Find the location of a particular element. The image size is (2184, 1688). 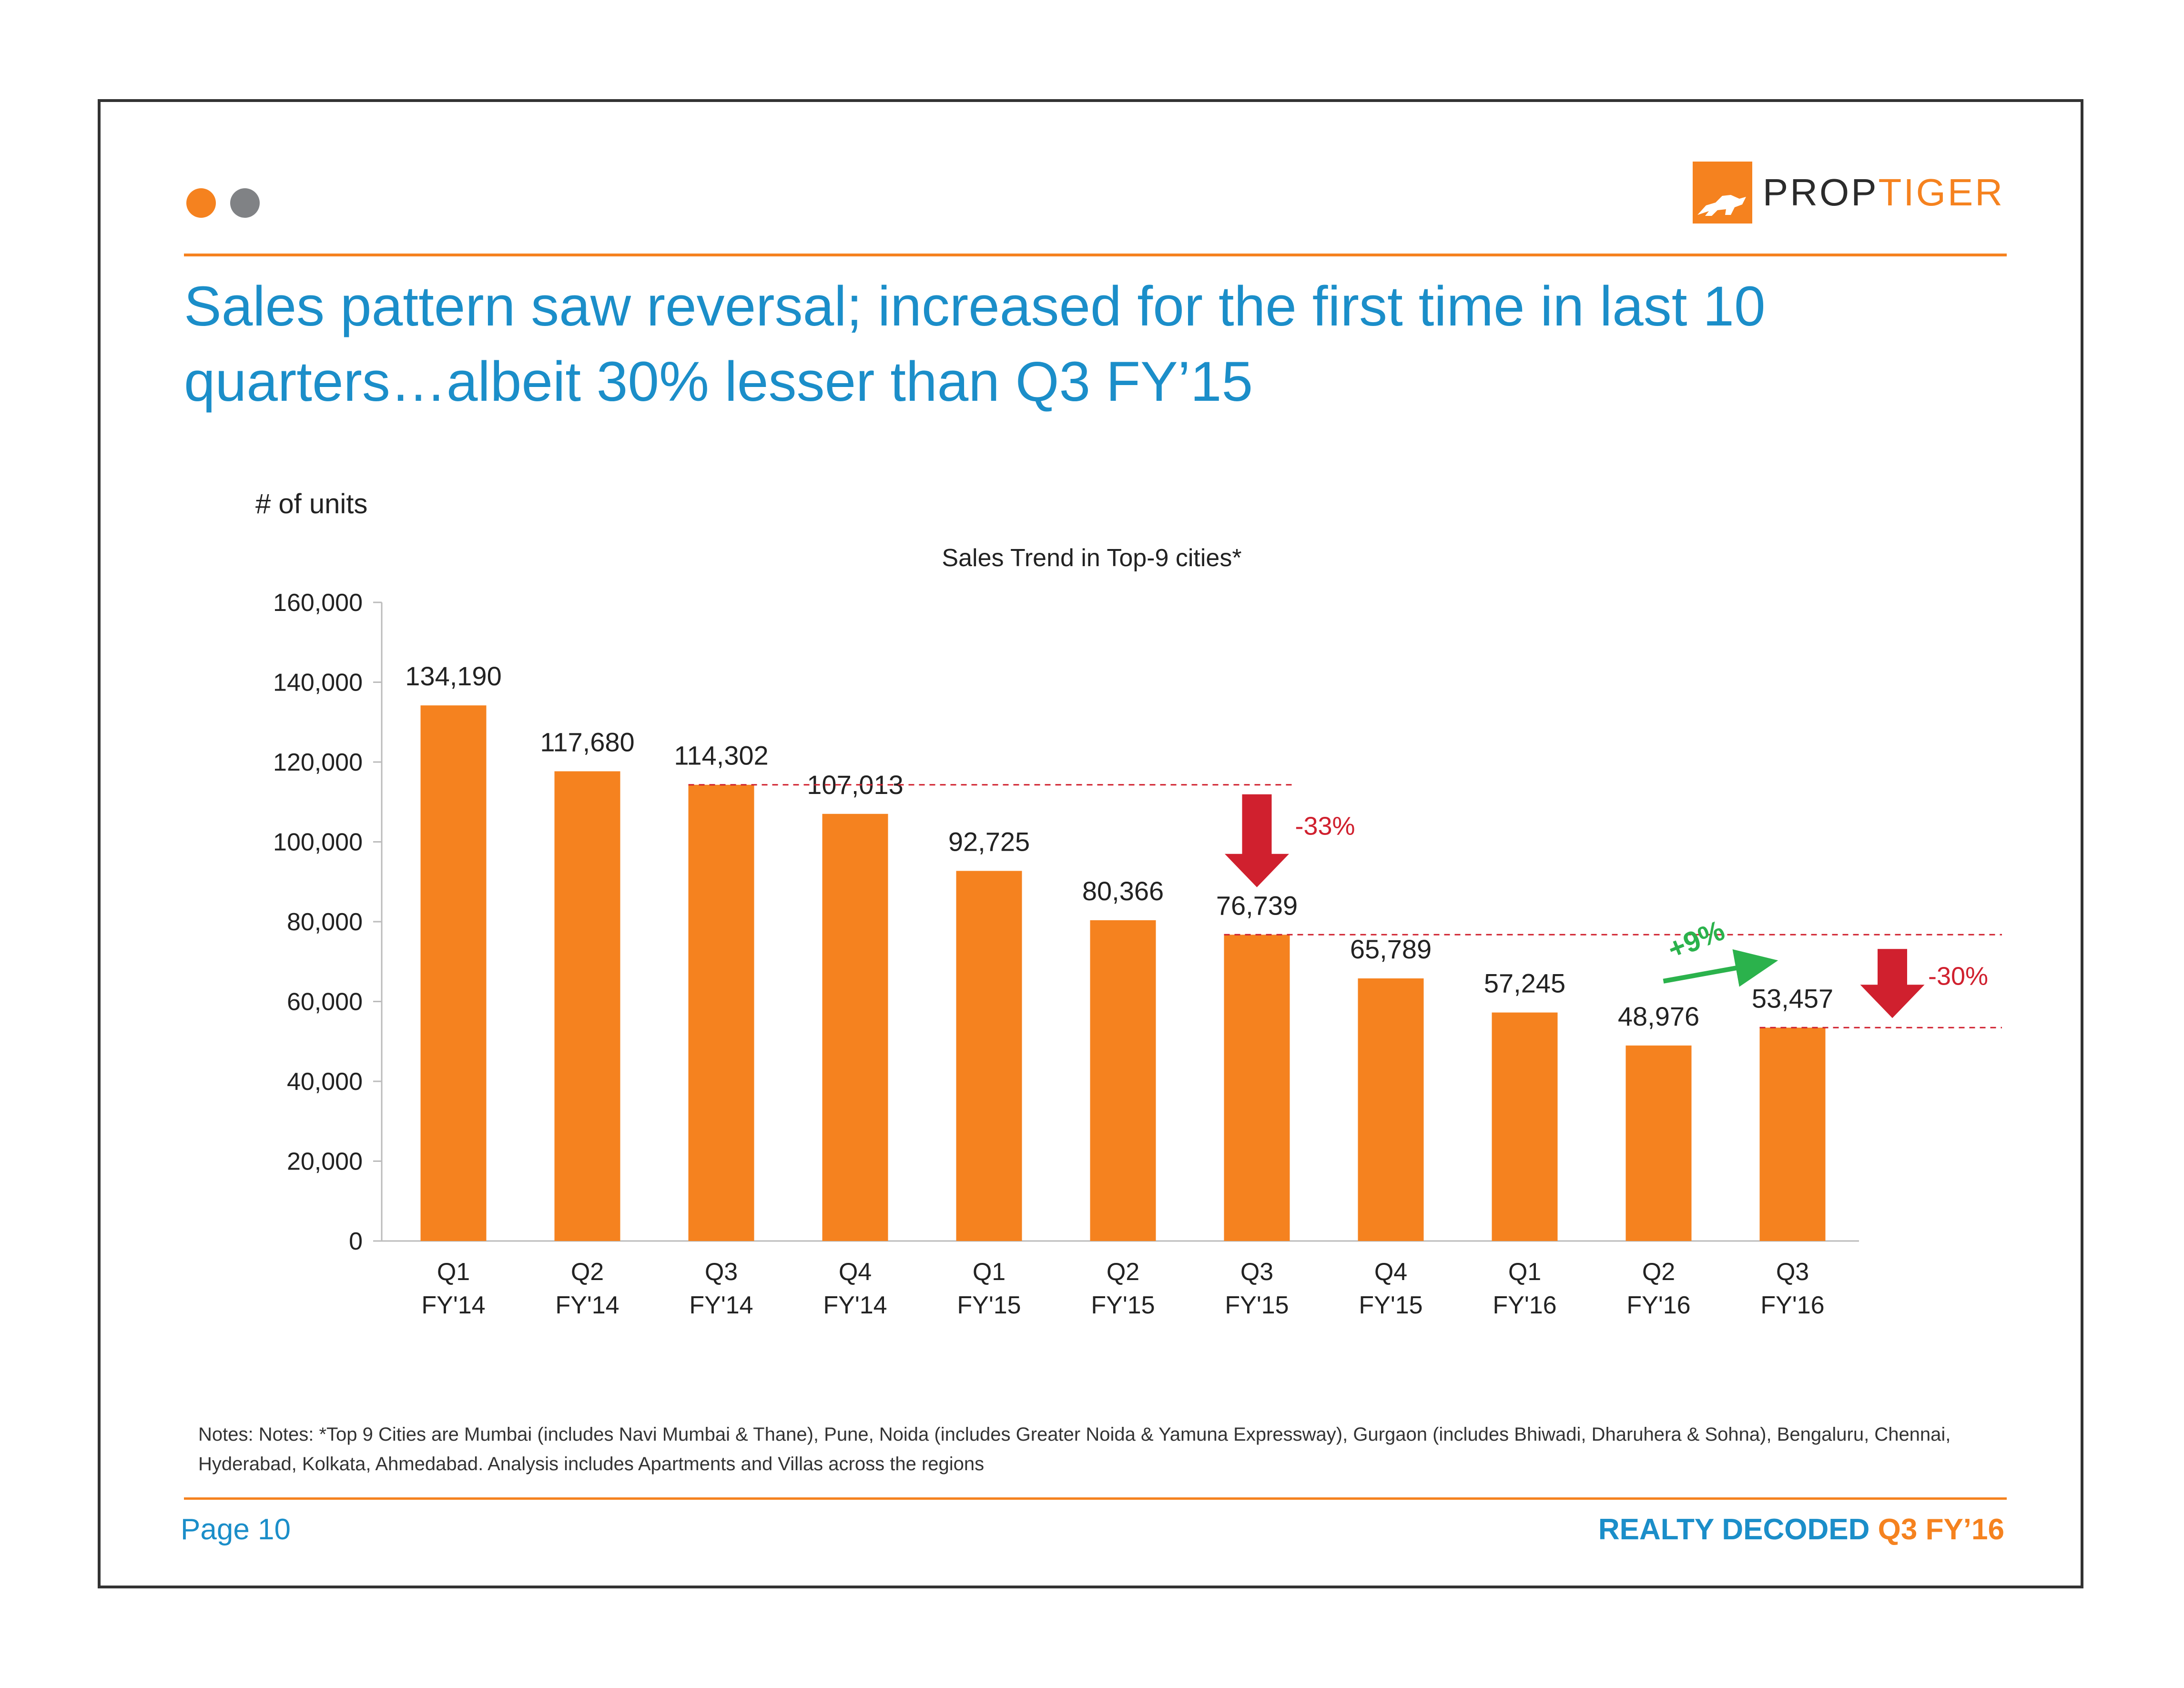

logo-prop-text: PROP is located at coordinates (1820, 193).